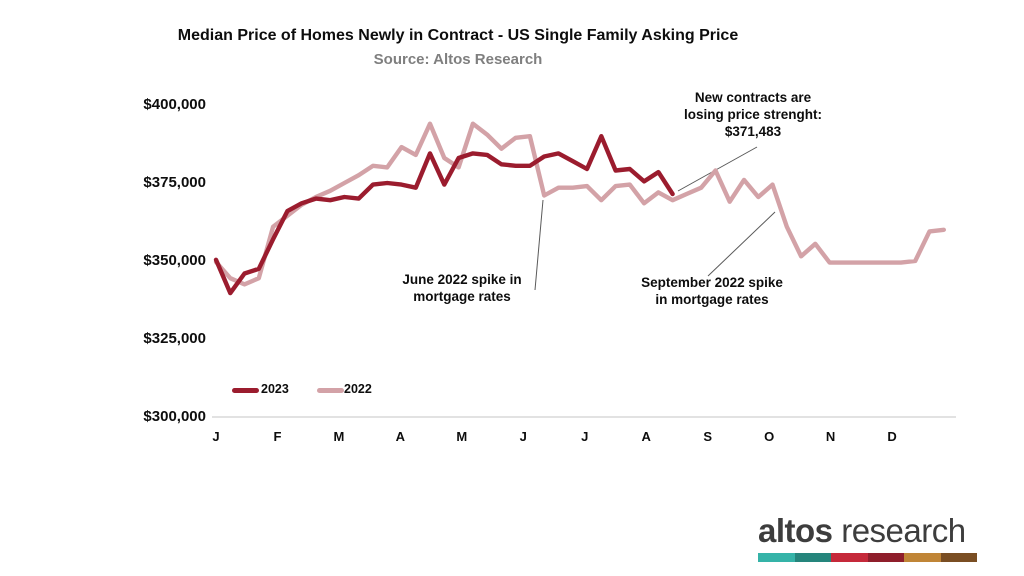 This screenshot has height=576, width=1024. I want to click on y-axis-label: $400,000, so click(174, 104).